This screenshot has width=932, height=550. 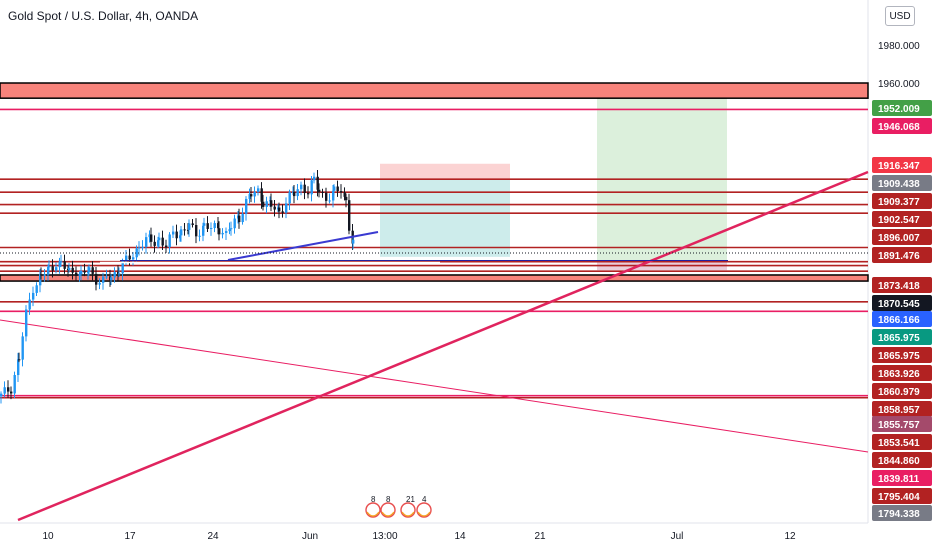 What do you see at coordinates (384, 536) in the screenshot?
I see `x-tick-label-4: 13:00` at bounding box center [384, 536].